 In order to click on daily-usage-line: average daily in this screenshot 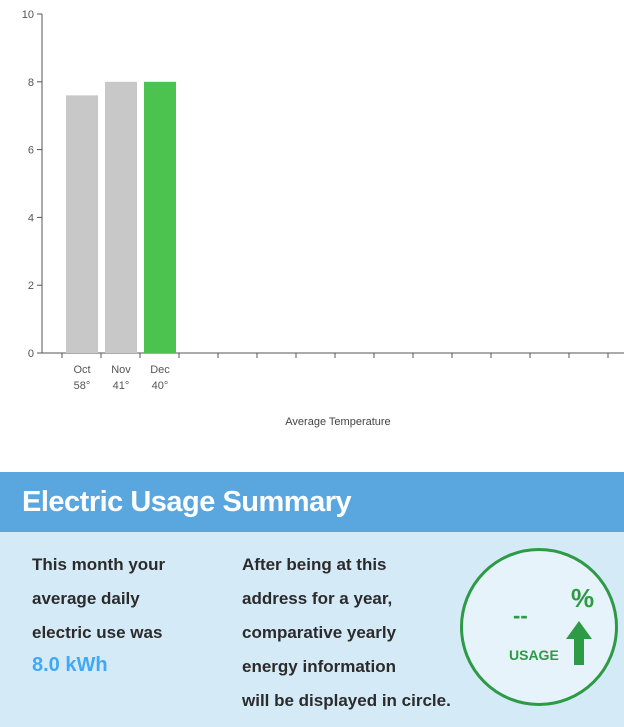, I will do `click(86, 598)`.